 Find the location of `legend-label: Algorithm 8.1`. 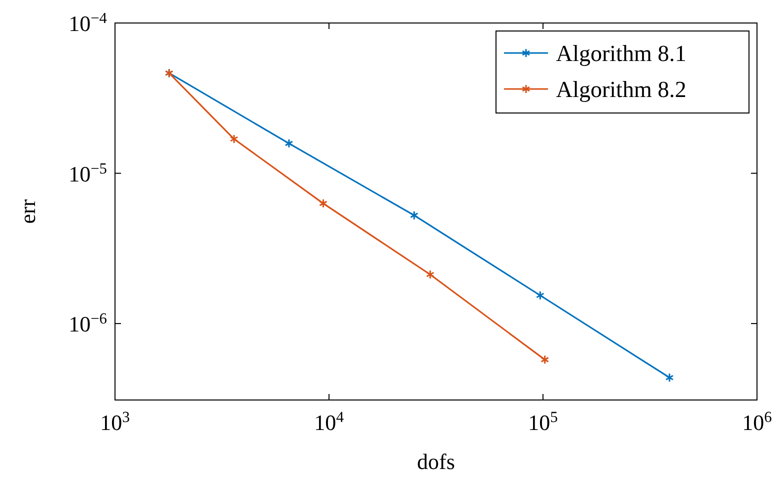

legend-label: Algorithm 8.1 is located at coordinates (621, 53).